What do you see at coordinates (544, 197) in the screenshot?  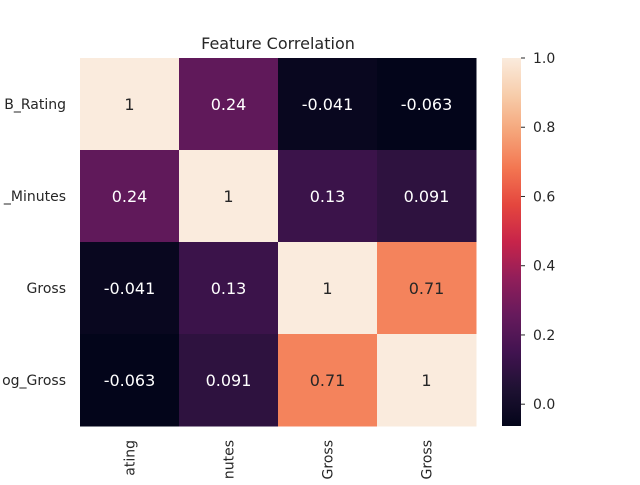 I see `colorbar-tick-label: 0.6` at bounding box center [544, 197].